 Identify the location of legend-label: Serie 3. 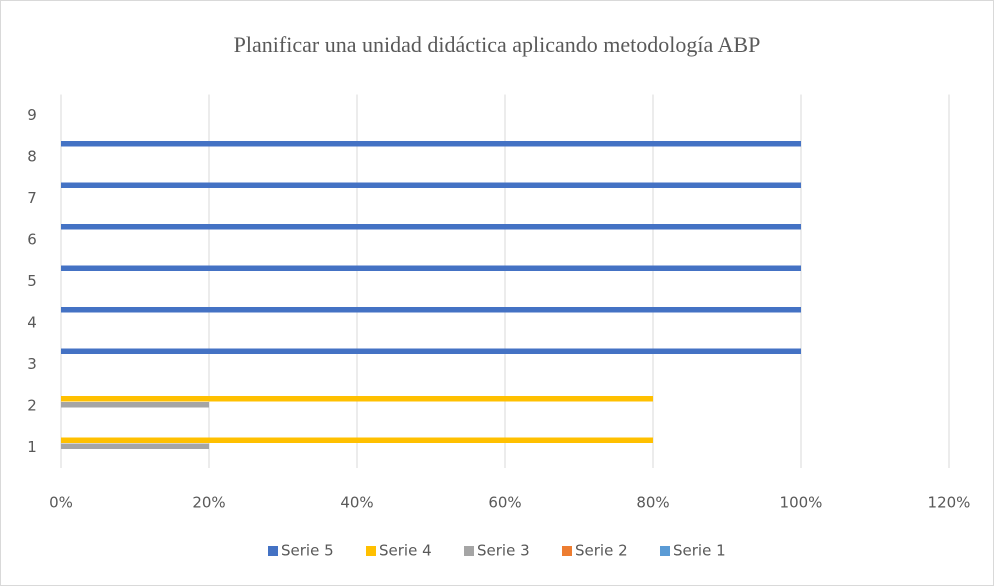
(503, 551).